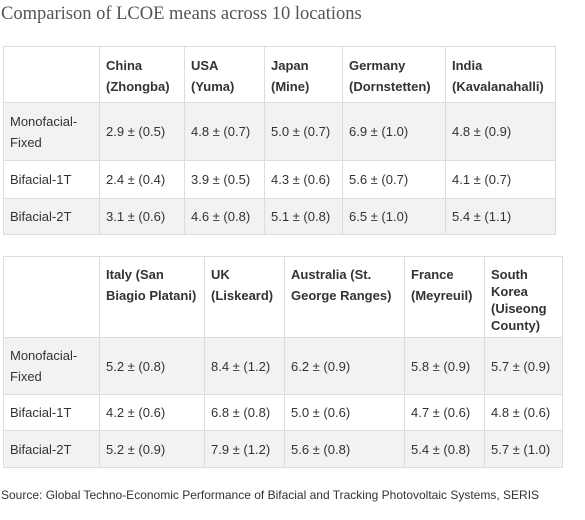 The image size is (585, 520). I want to click on table-cell: 4.3 ± (0.6), so click(303, 179).